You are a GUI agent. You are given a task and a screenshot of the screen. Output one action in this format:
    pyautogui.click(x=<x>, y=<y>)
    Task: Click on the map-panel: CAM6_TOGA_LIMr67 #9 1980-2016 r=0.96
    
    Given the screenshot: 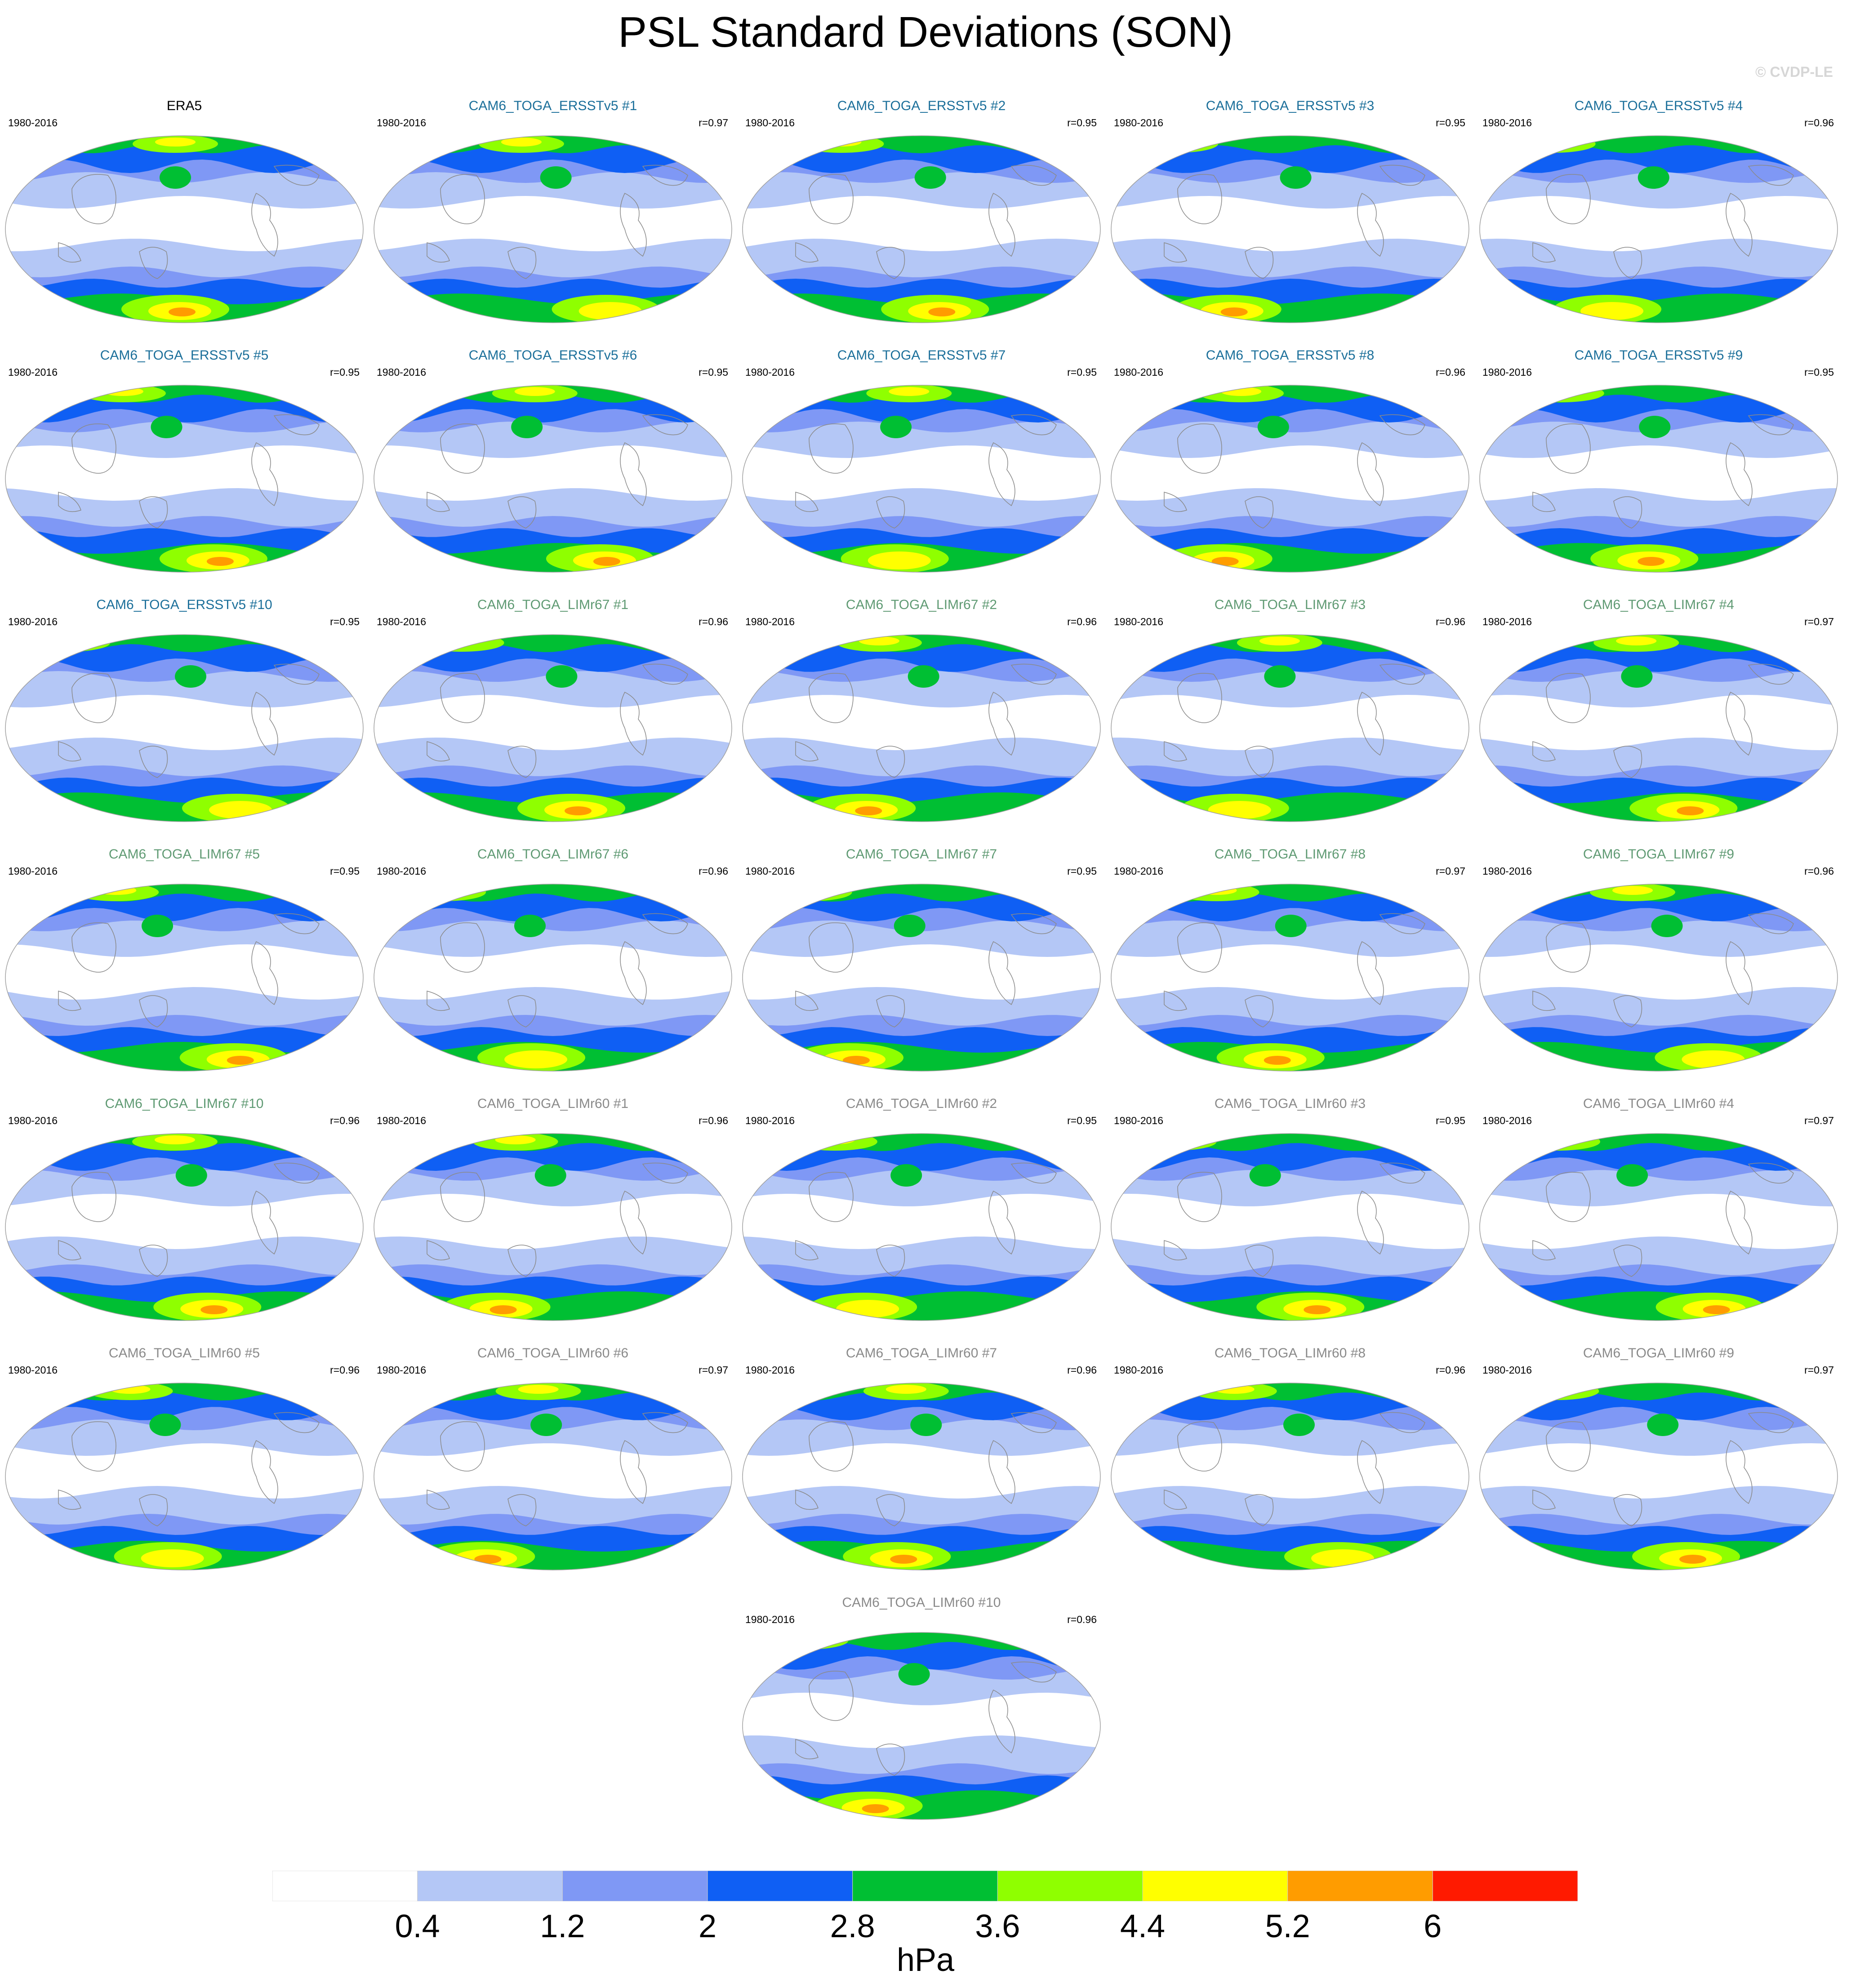 What is the action you would take?
    pyautogui.click(x=1658, y=955)
    